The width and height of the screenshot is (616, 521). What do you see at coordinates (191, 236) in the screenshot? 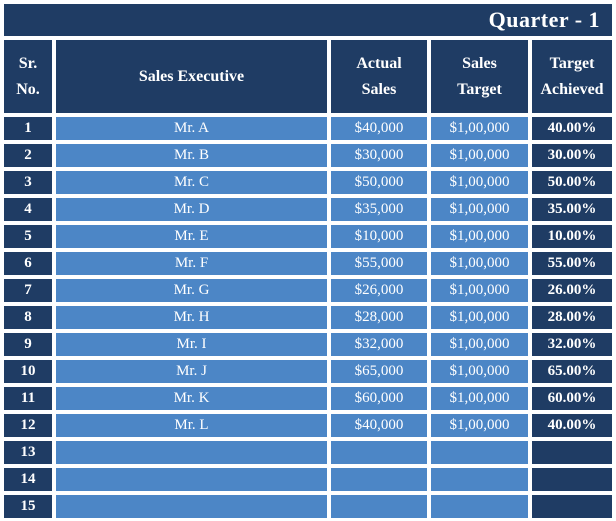
I see `cell-executive: Mr. E` at bounding box center [191, 236].